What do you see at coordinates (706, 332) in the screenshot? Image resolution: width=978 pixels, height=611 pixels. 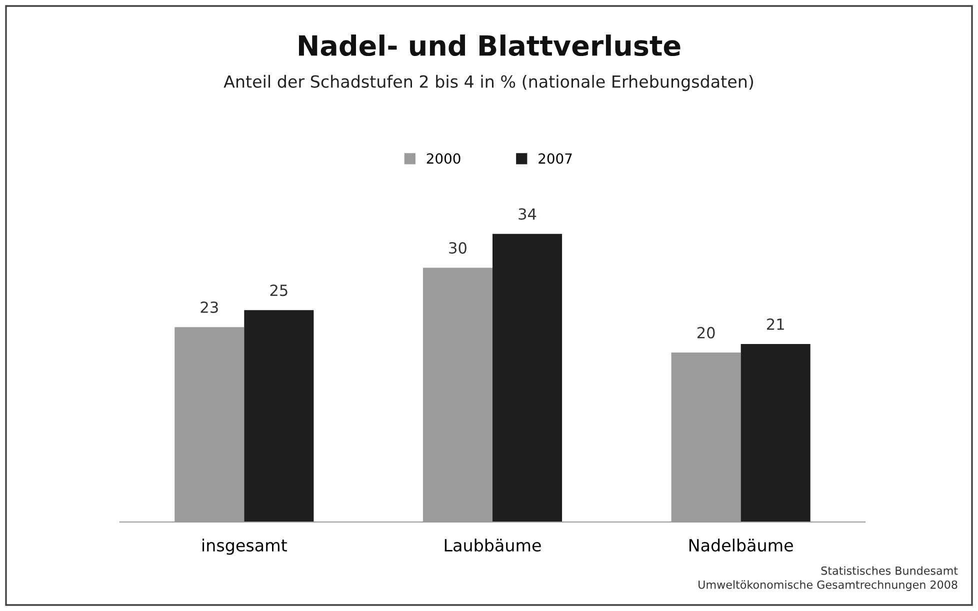 I see `data-label: 20` at bounding box center [706, 332].